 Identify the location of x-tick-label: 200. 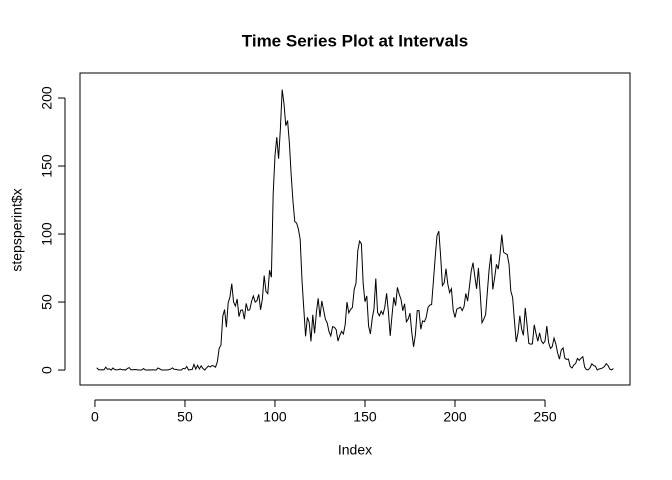
(455, 417).